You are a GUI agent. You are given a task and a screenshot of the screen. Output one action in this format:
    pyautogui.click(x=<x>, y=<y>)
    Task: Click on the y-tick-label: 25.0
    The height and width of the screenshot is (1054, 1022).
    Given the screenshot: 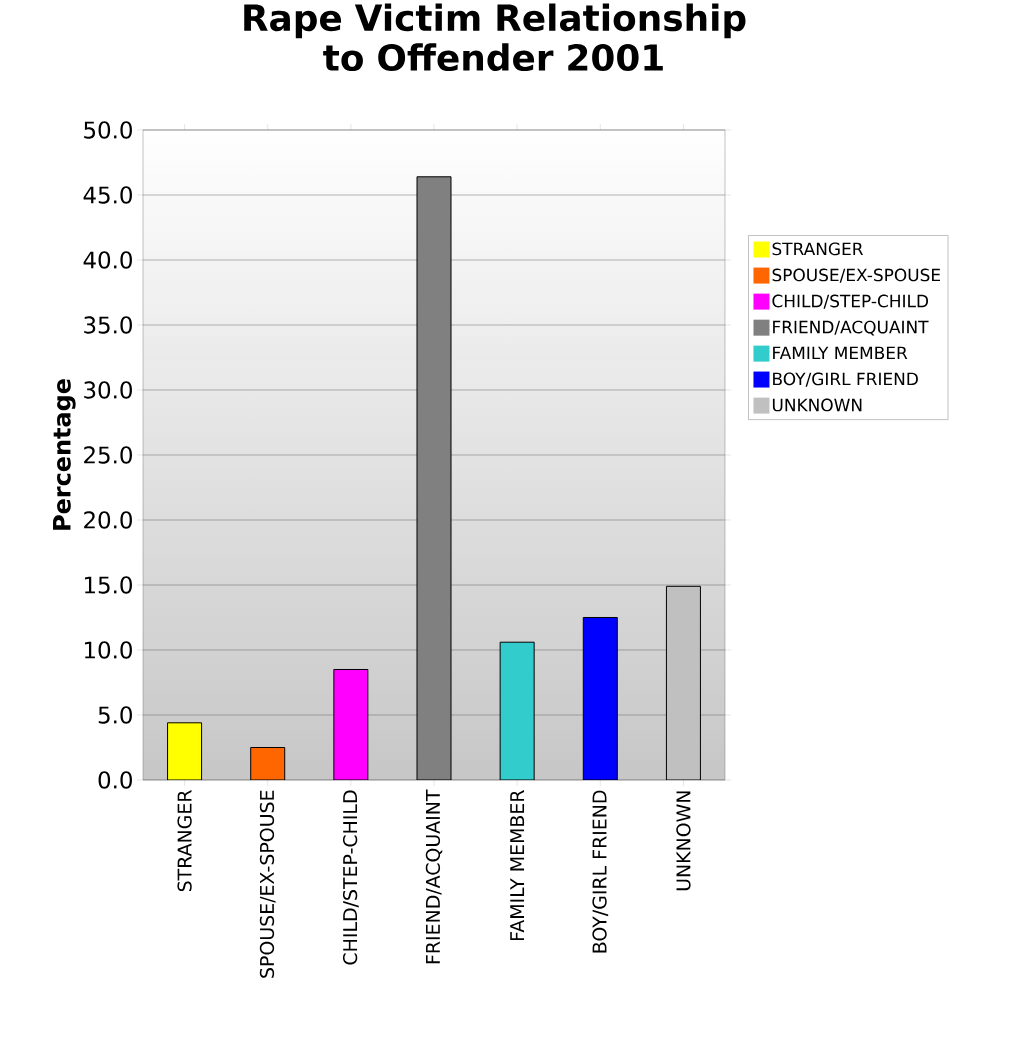 What is the action you would take?
    pyautogui.click(x=108, y=455)
    